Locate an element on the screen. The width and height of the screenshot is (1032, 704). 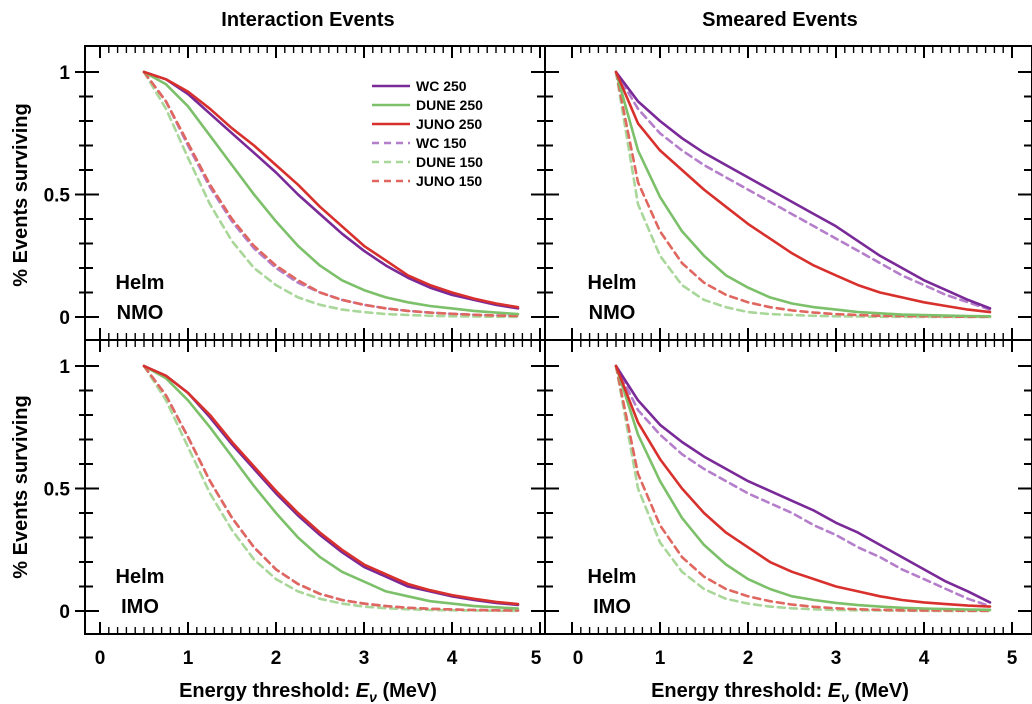
x-axis-label-left: Energy threshold: Eν (MeV) is located at coordinates (308, 692).